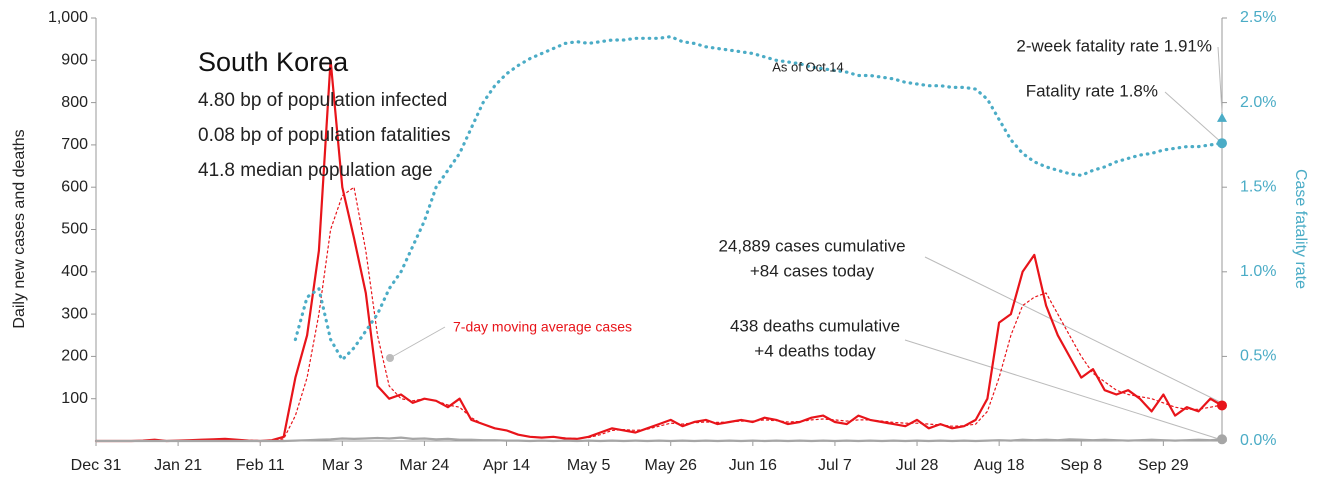 The width and height of the screenshot is (1319, 482). Describe the element at coordinates (96, 465) in the screenshot. I see `x-tick-label: Dec 31` at that location.